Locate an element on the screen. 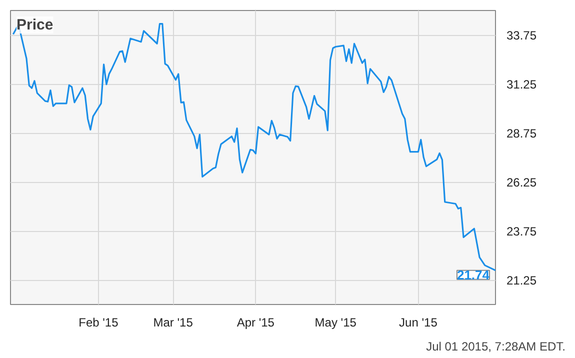  y-tick-label: 28.75 is located at coordinates (521, 133).